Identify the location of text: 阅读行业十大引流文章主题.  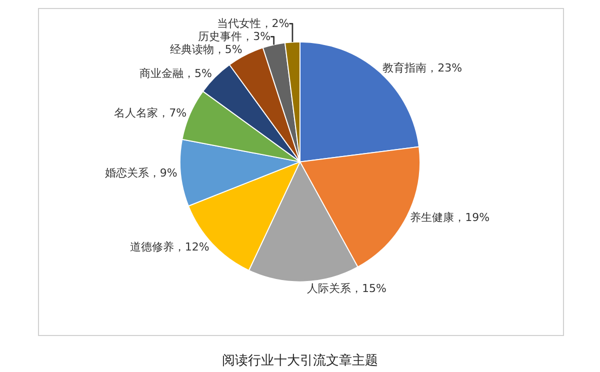
(300, 360).